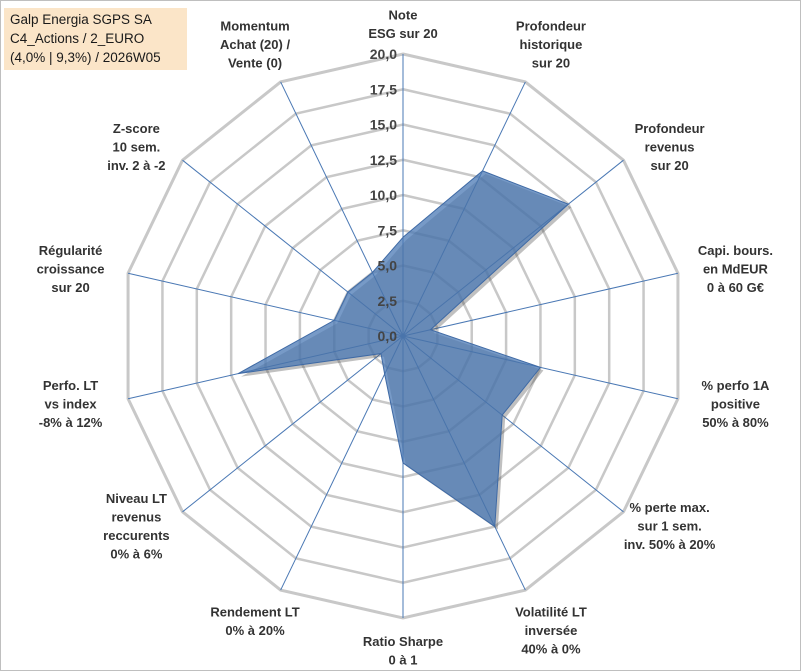 The width and height of the screenshot is (801, 671). I want to click on axis-label-line: vs index, so click(71, 404).